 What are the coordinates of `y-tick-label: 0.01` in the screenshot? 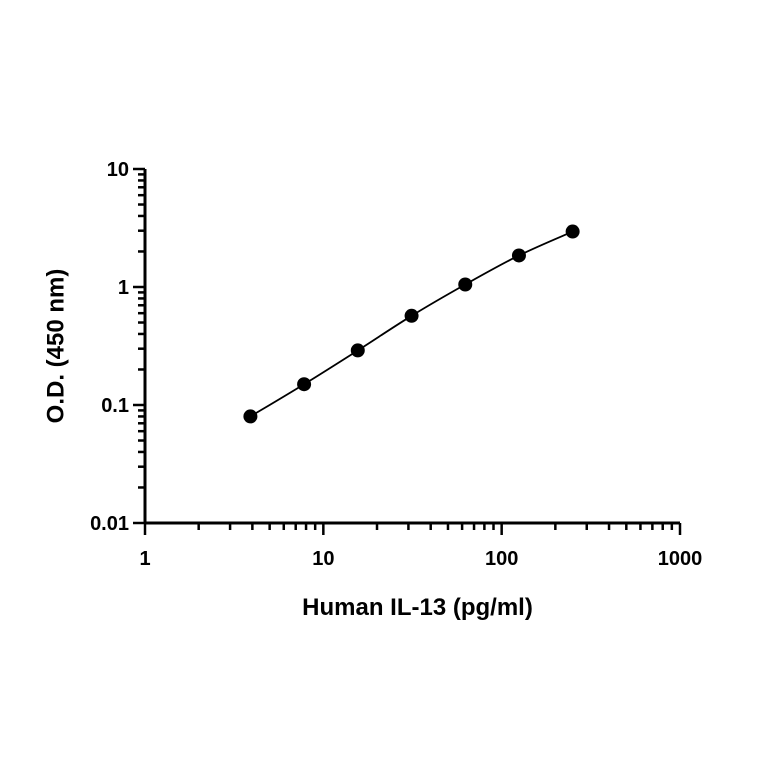 It's located at (109, 524).